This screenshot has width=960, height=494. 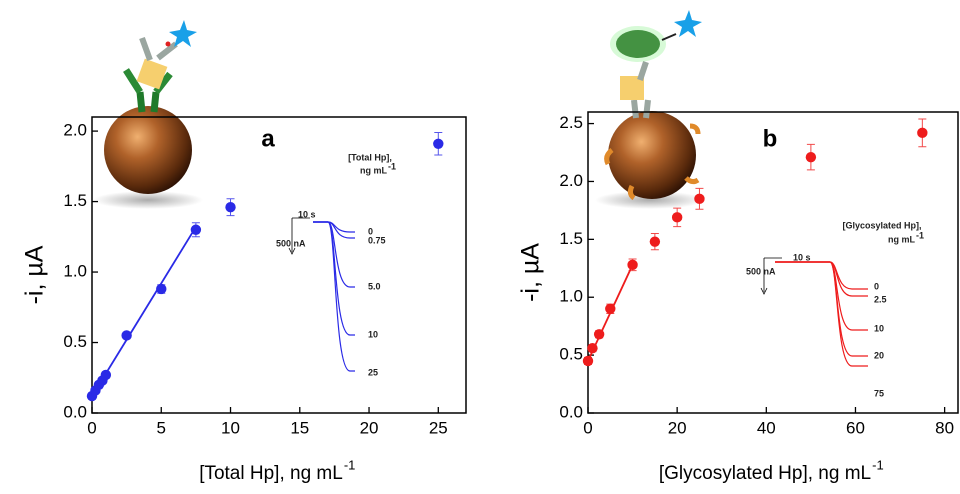 What do you see at coordinates (230, 427) in the screenshot?
I see `x-tick-label: 10` at bounding box center [230, 427].